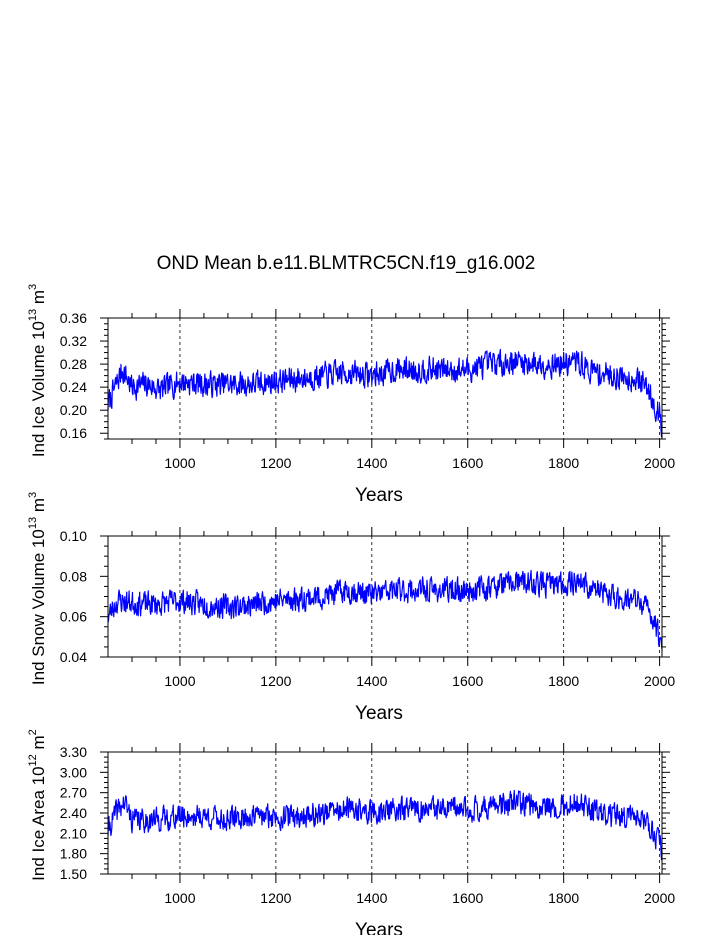 The height and width of the screenshot is (935, 723). Describe the element at coordinates (73, 874) in the screenshot. I see `y-tick-label: 1.50` at that location.